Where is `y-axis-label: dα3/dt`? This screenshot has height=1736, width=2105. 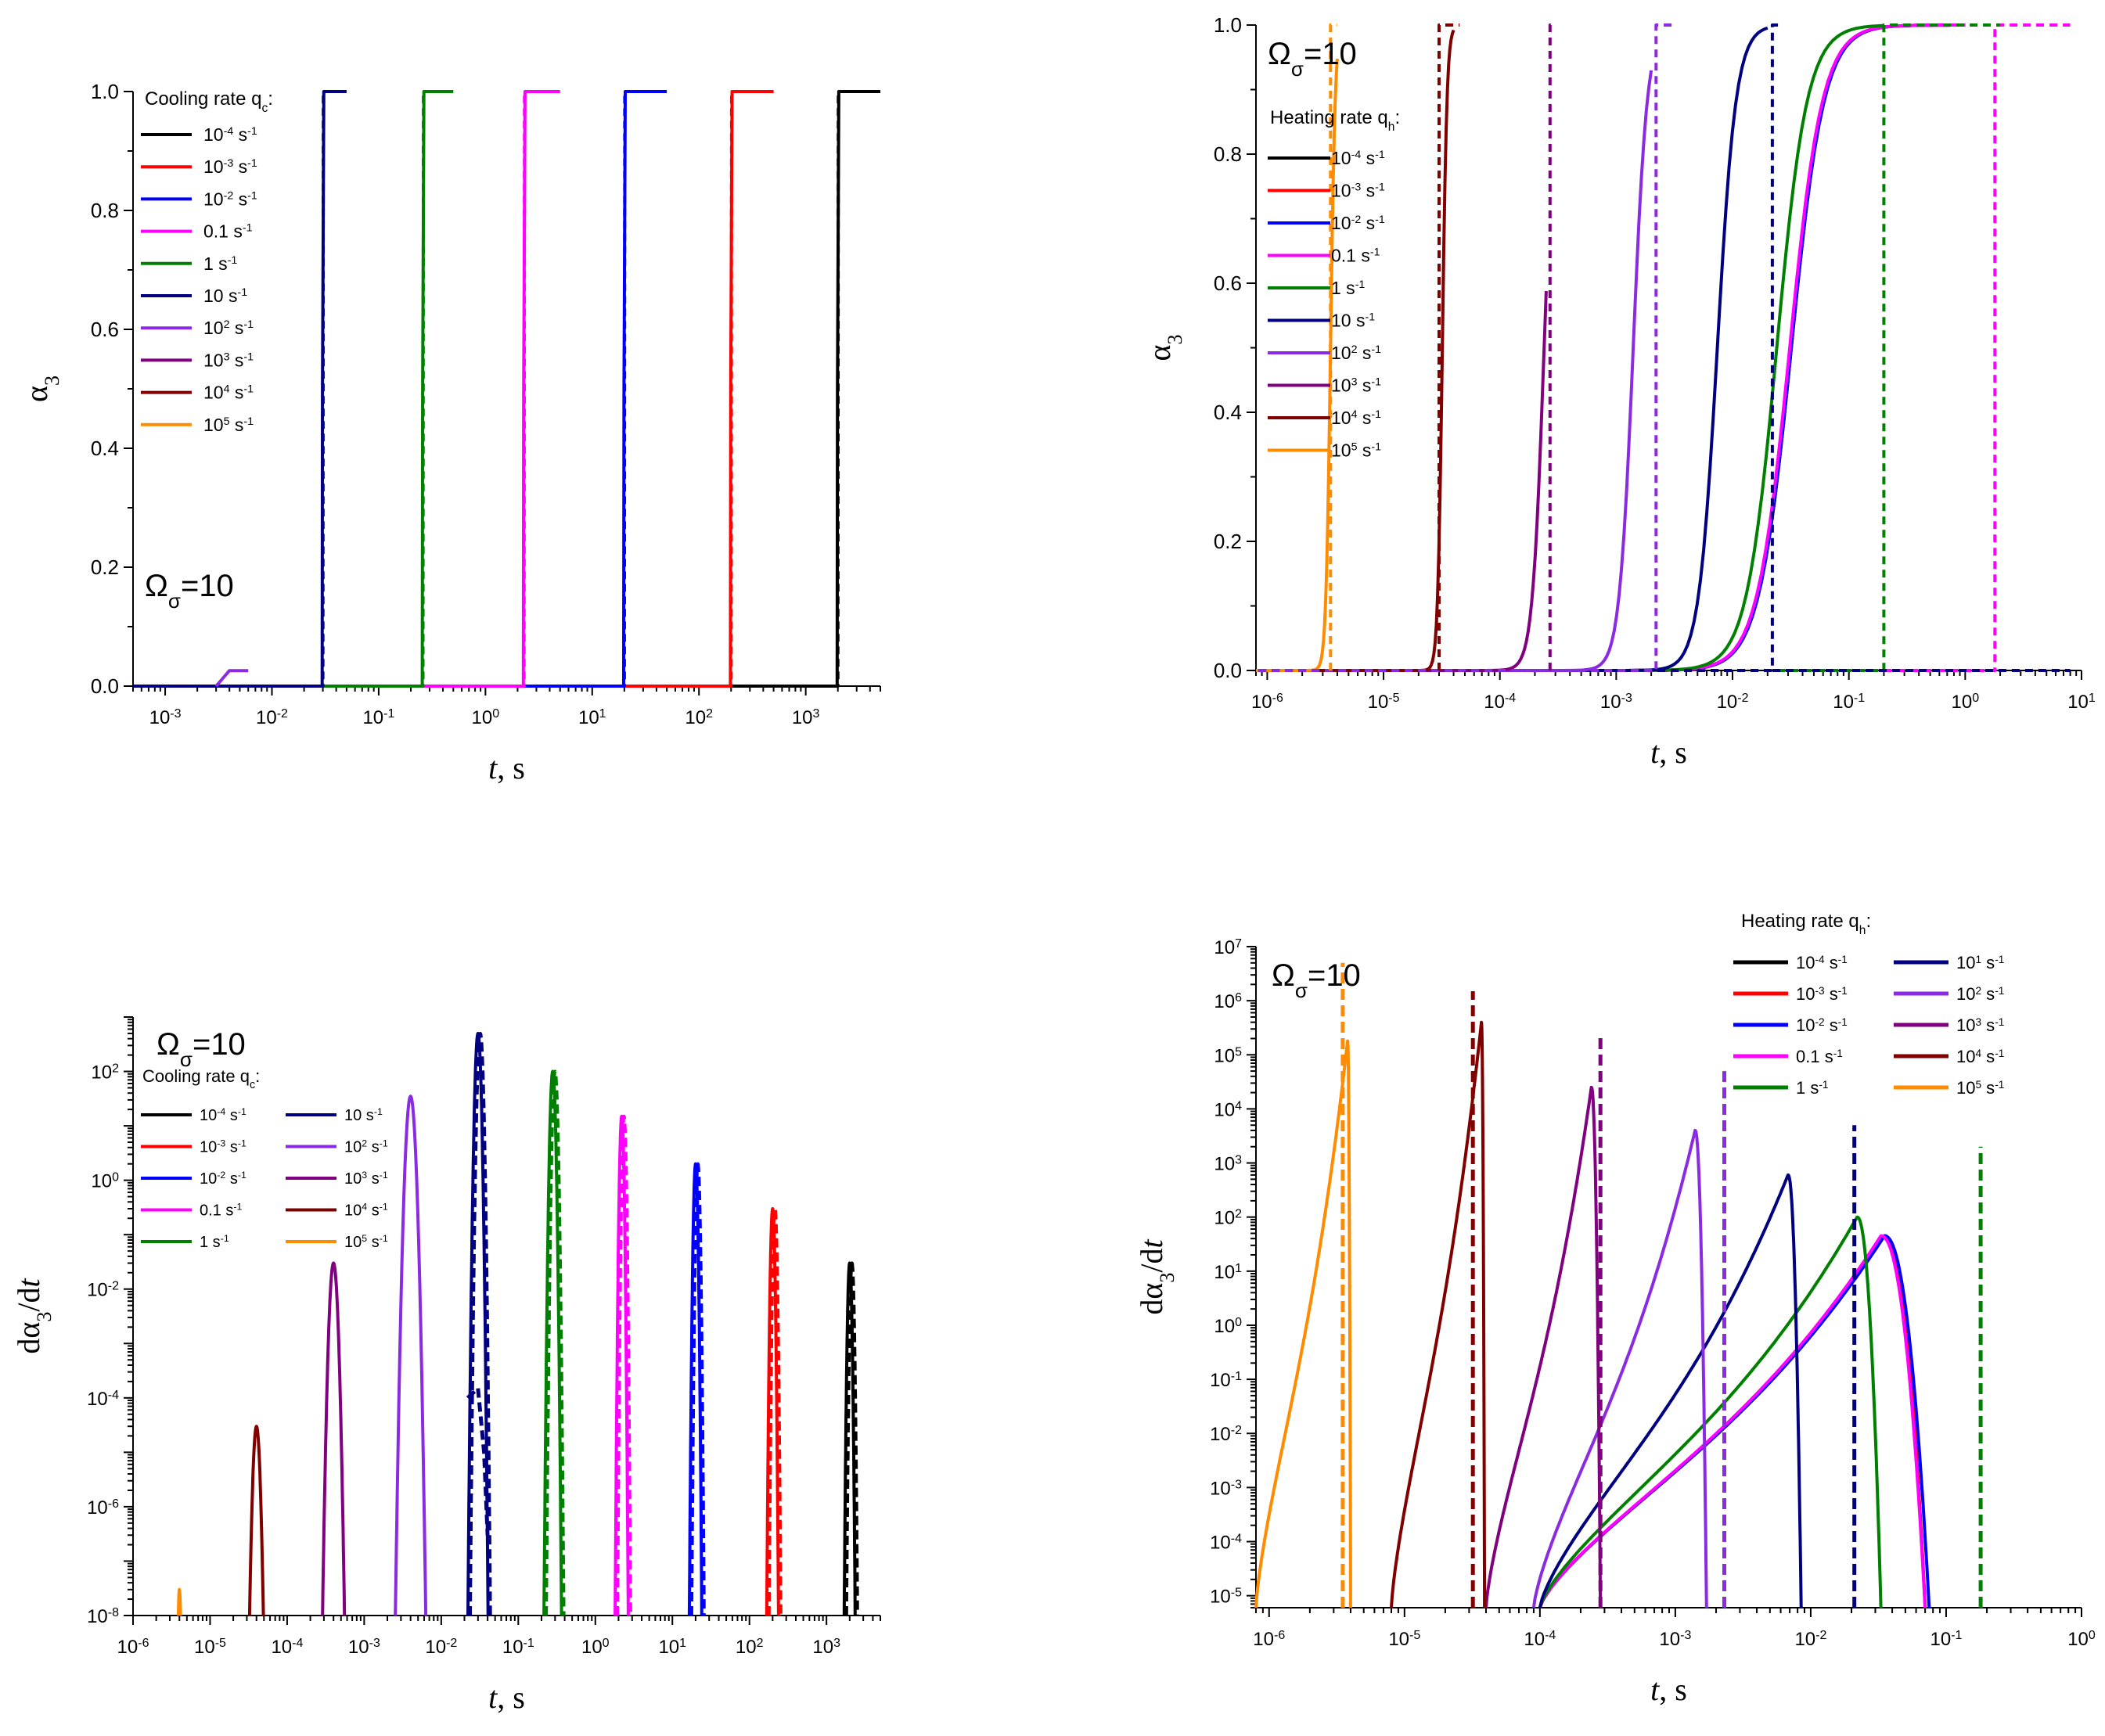 y-axis-label: dα3/dt is located at coordinates (33, 1316).